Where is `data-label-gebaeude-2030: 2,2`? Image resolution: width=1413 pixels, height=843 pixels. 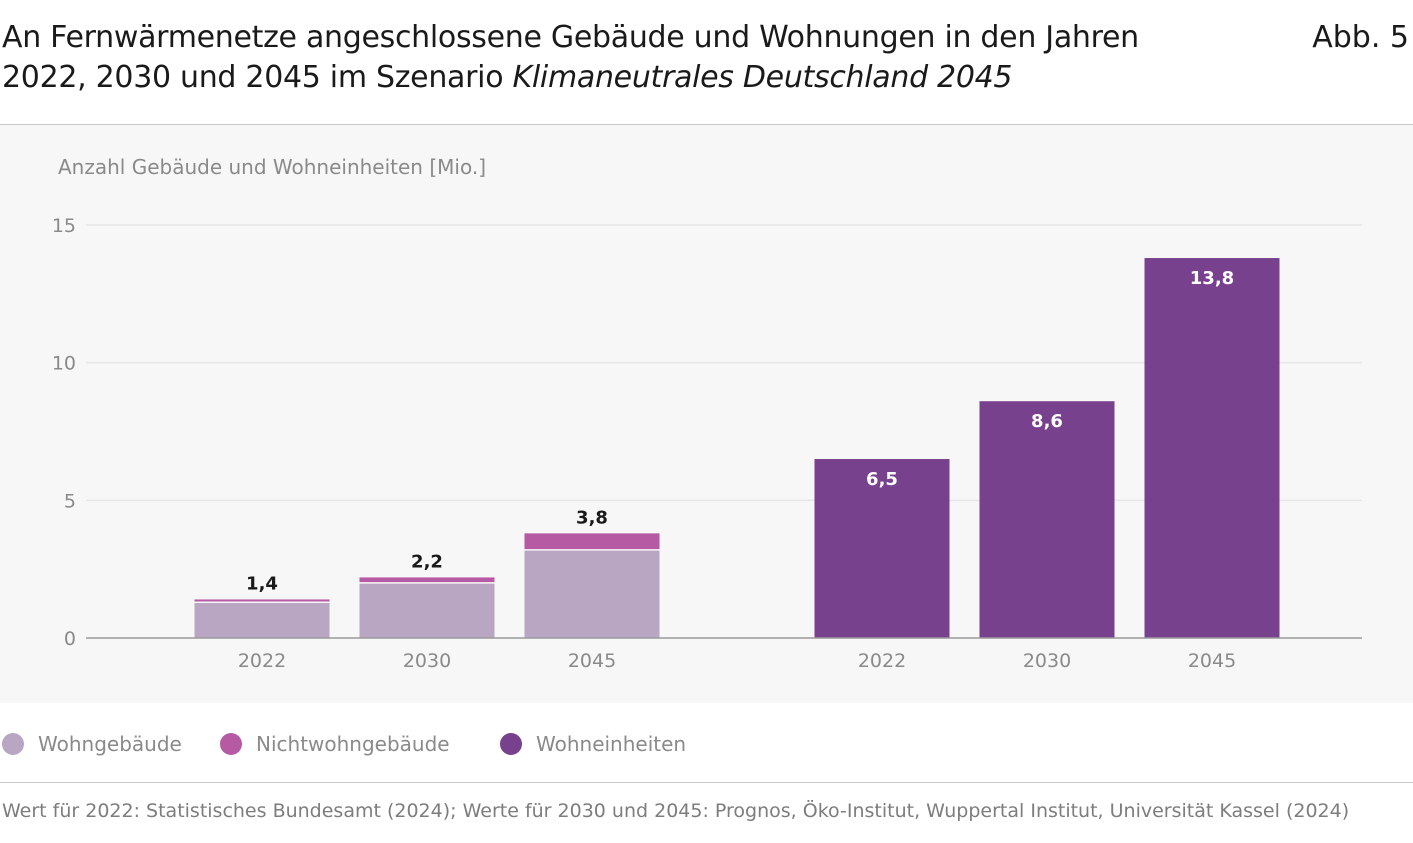 data-label-gebaeude-2030: 2,2 is located at coordinates (427, 561).